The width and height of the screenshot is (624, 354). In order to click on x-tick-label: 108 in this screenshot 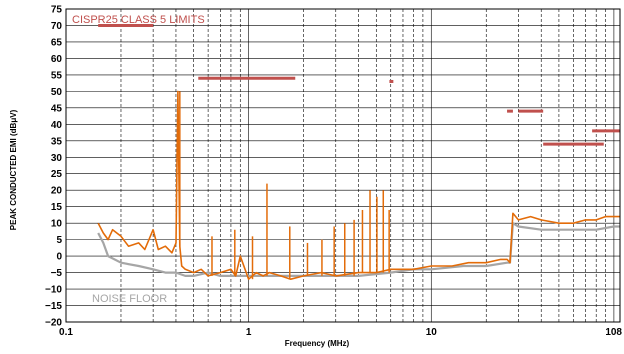, I will do `click(613, 332)`.